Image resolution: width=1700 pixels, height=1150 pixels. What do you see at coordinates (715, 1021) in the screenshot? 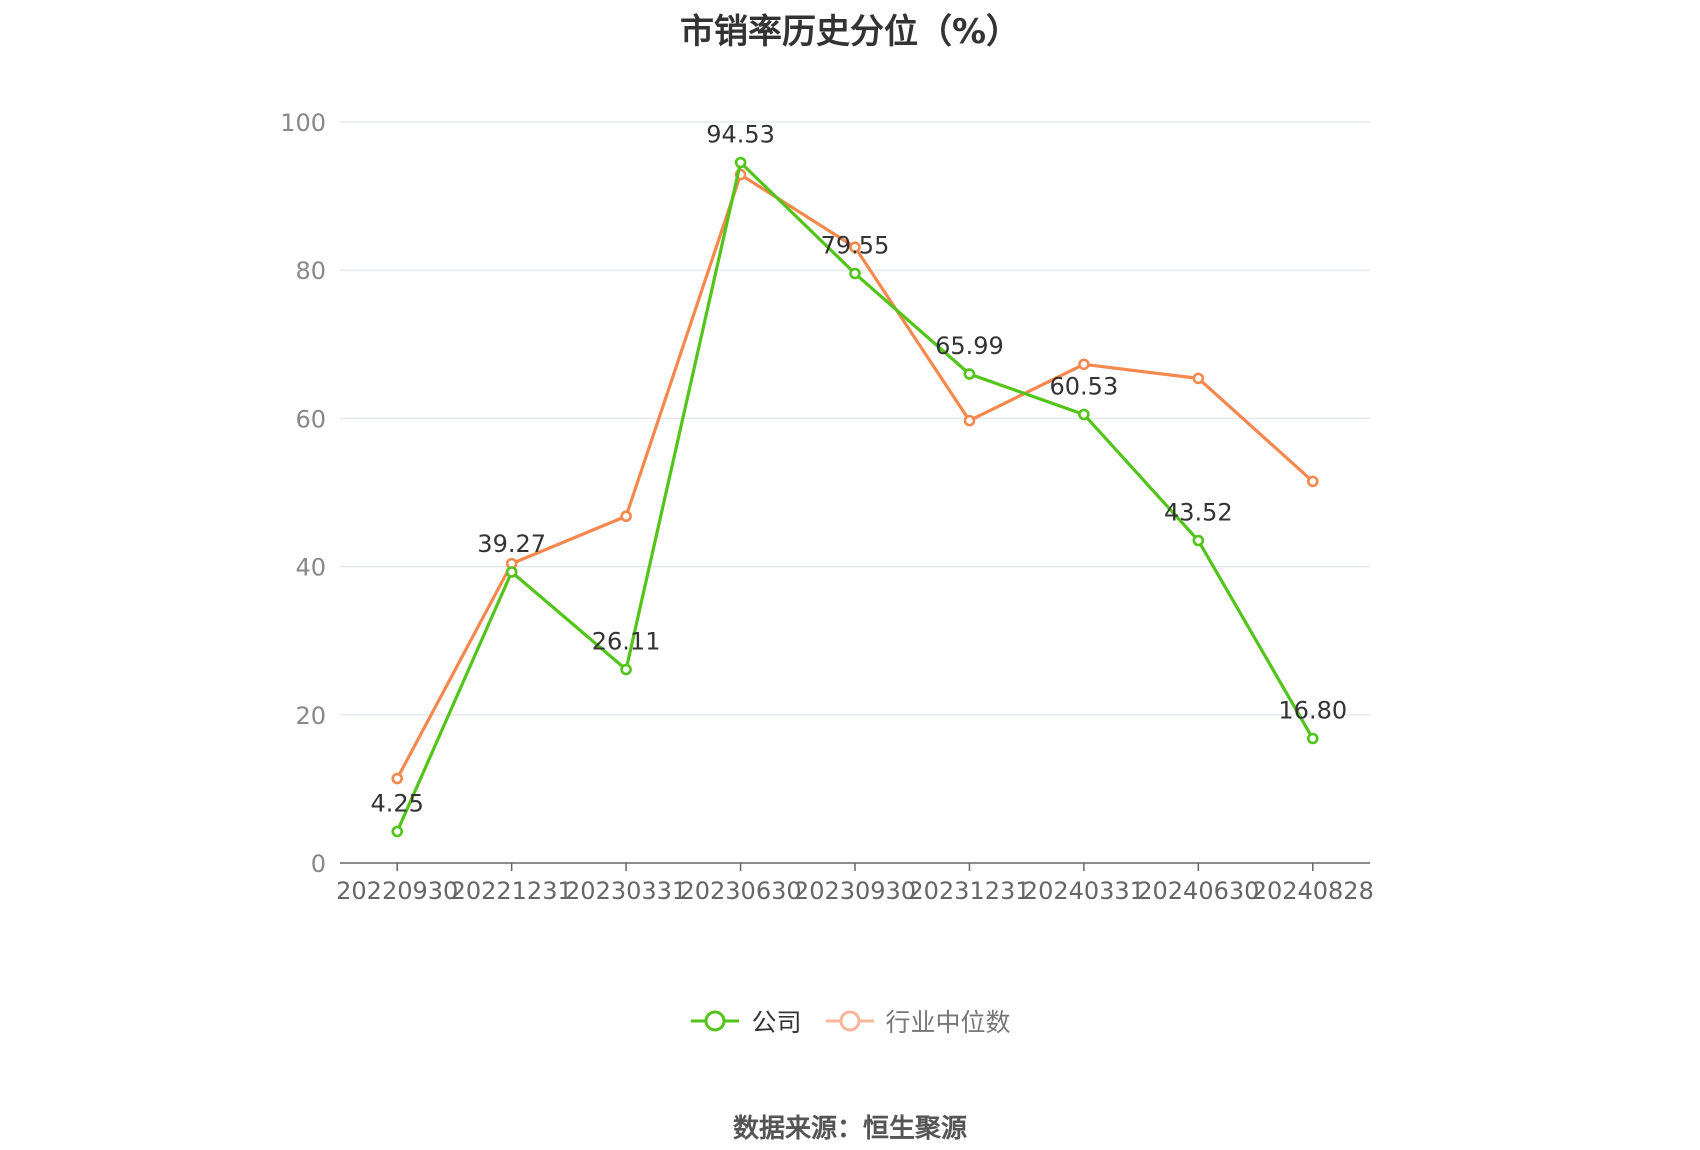
I see `legend-company-marker-icon` at bounding box center [715, 1021].